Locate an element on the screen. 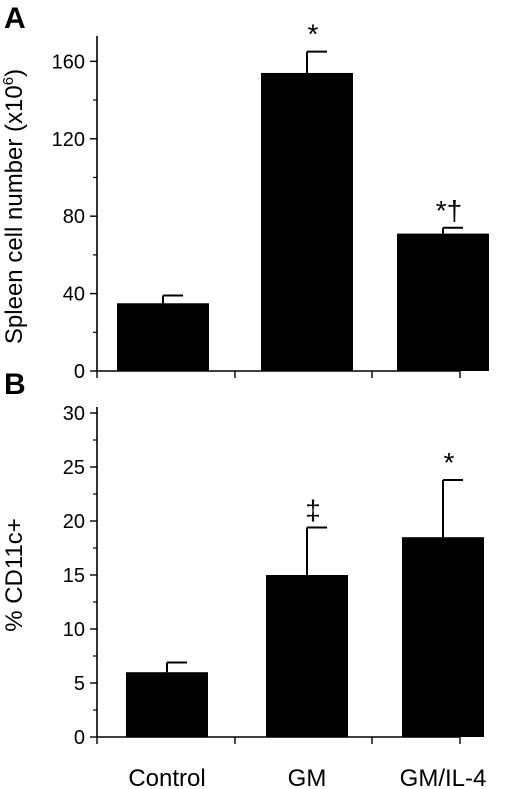  y-axis-title: Spleen cell number (x106) is located at coordinates (14, 206).